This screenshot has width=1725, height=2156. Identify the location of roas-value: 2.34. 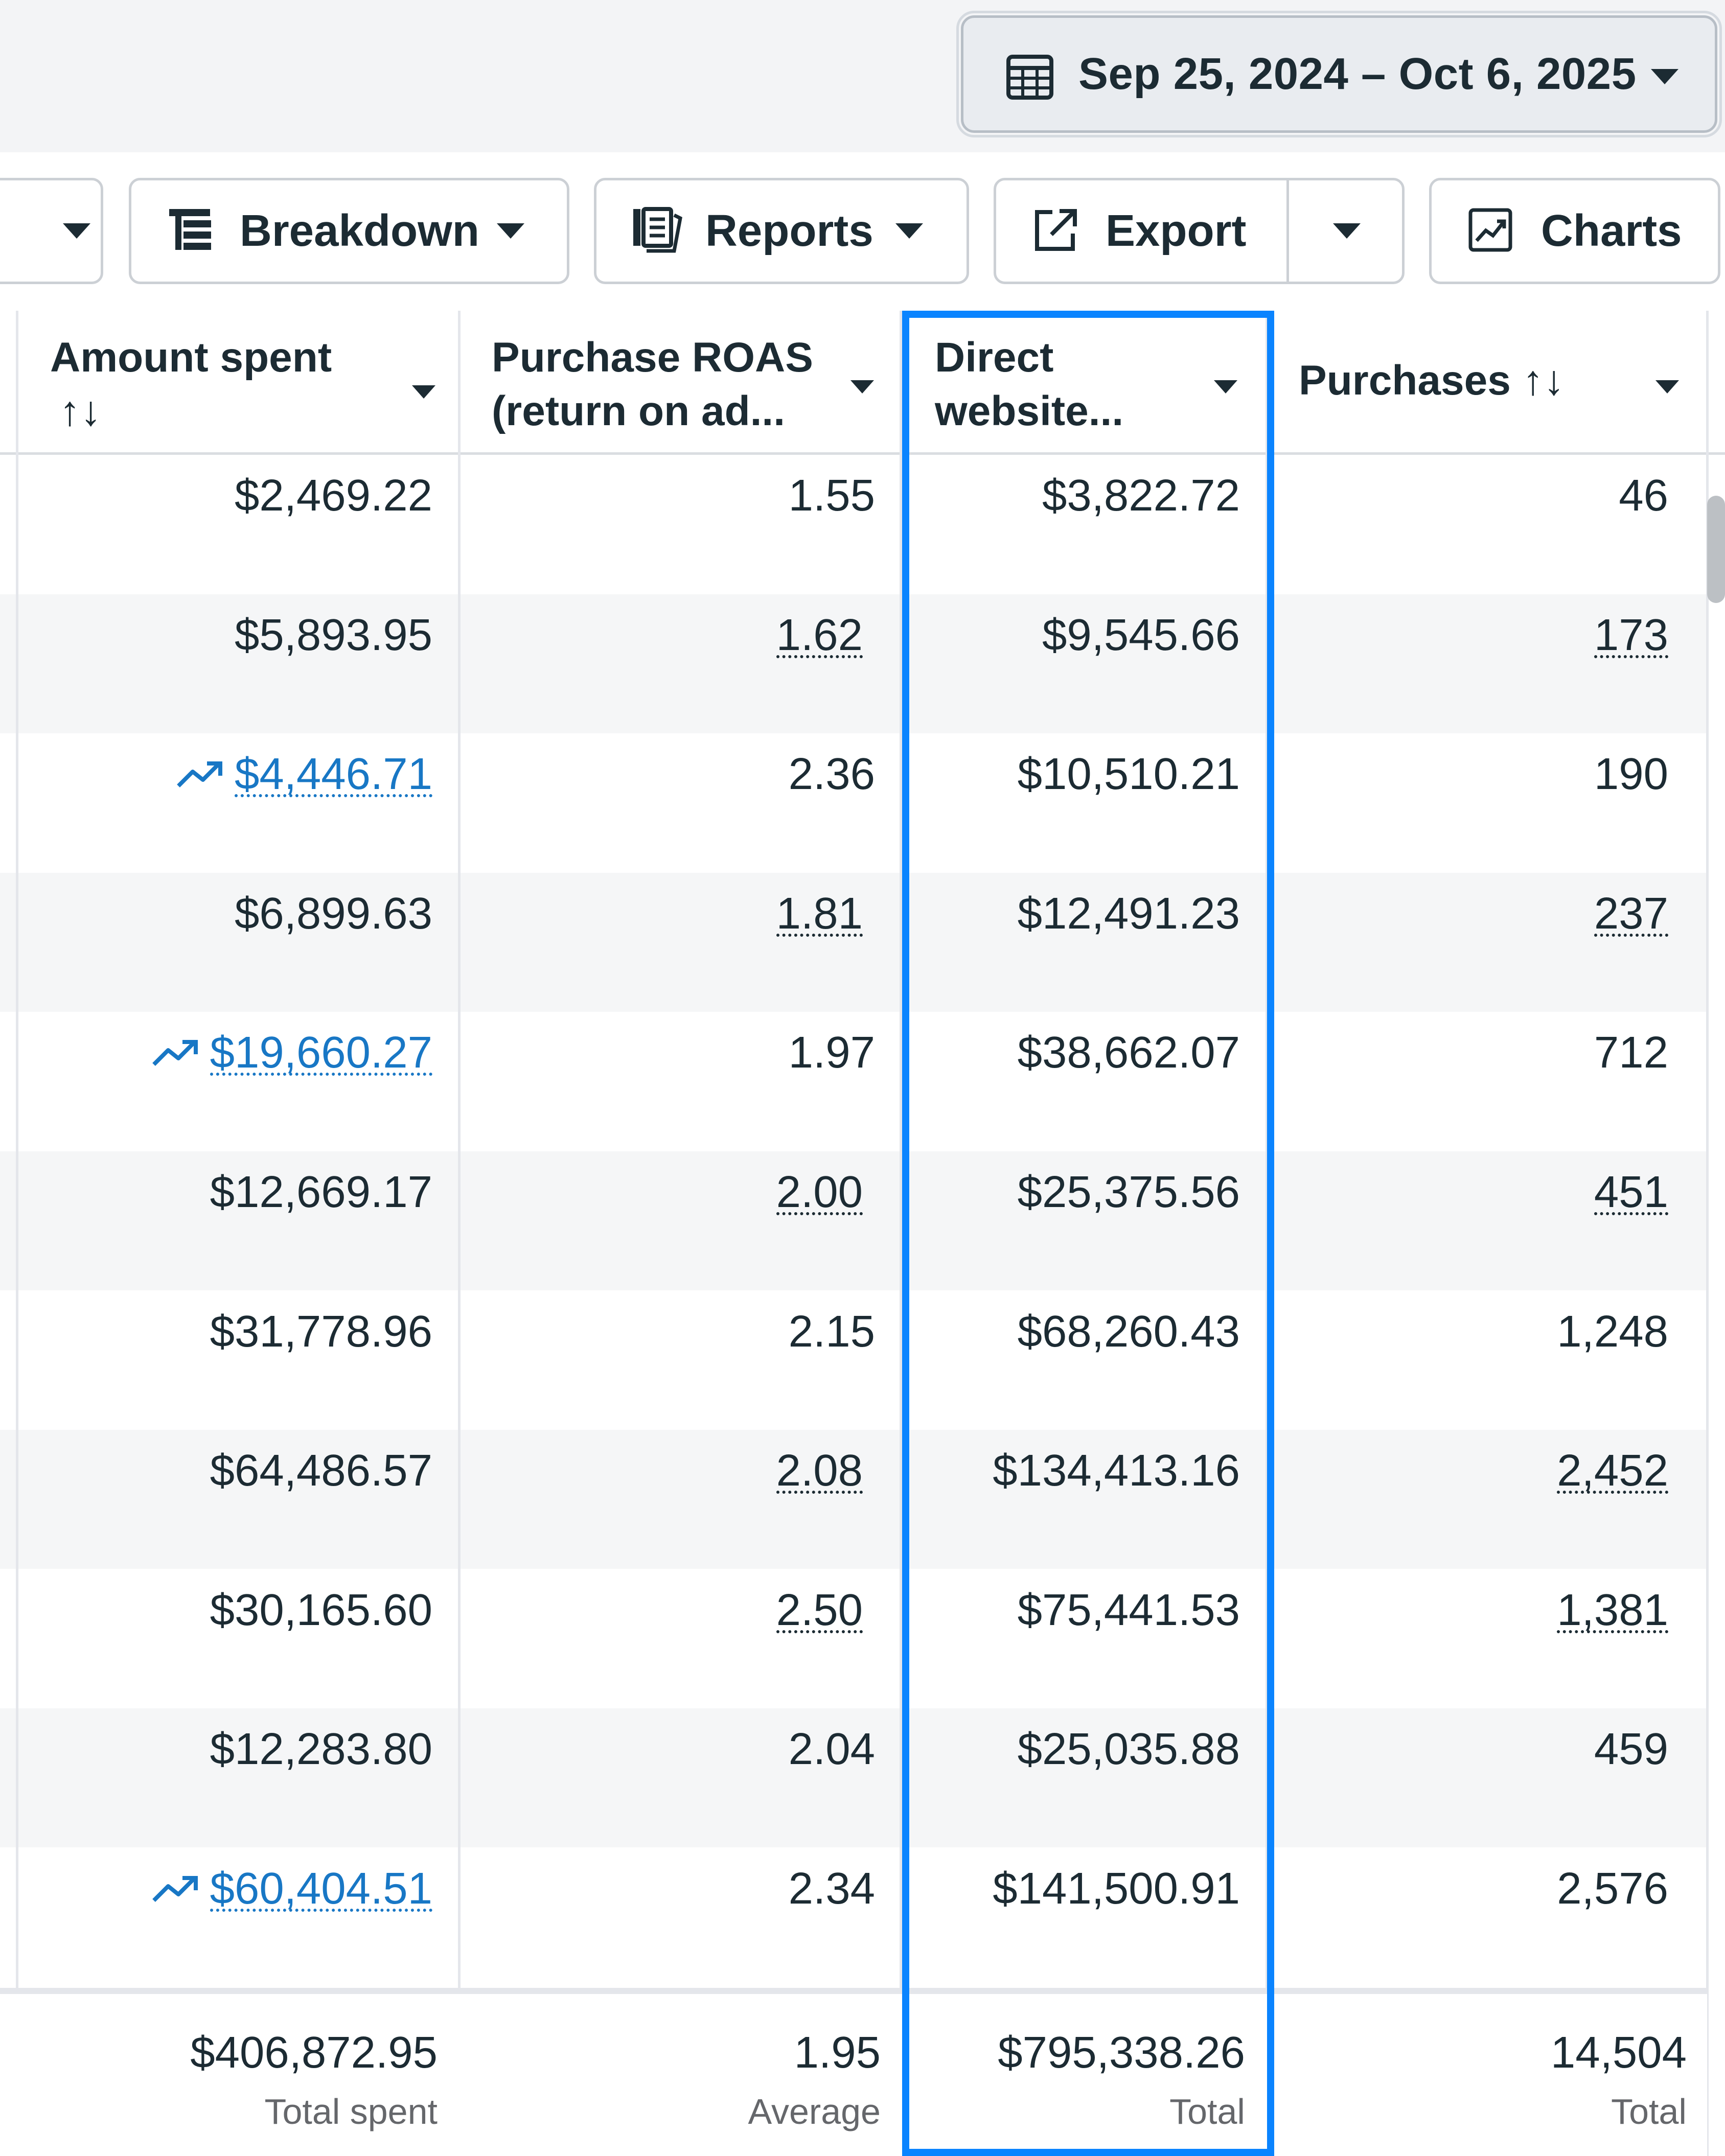
(831, 1889).